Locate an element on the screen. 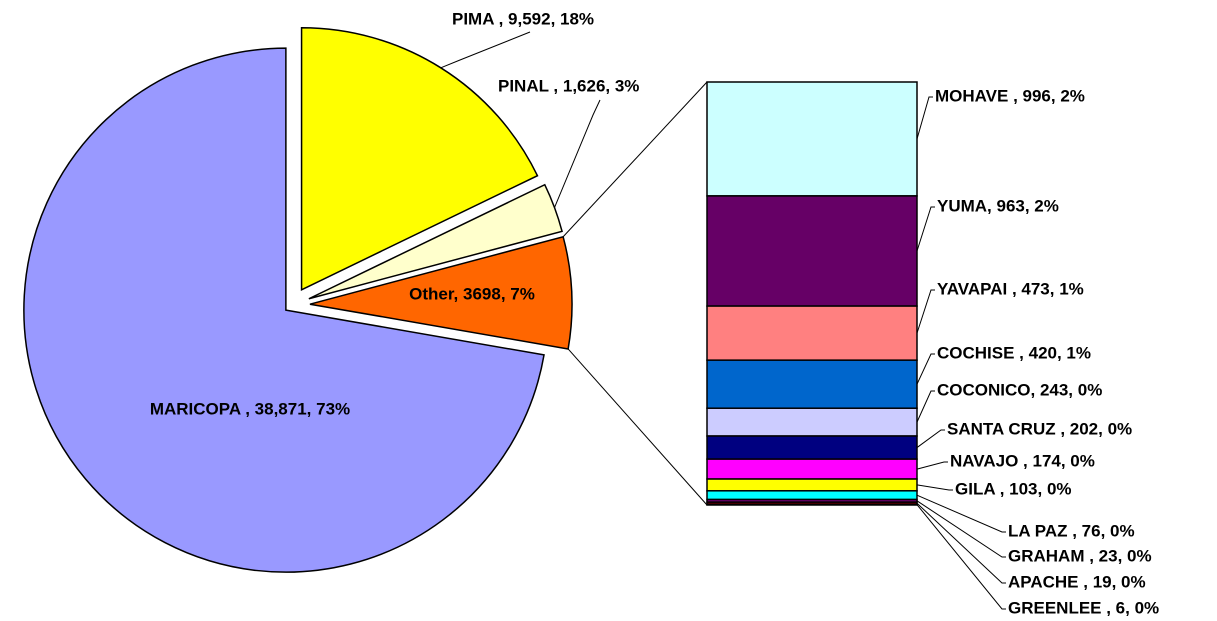 This screenshot has width=1217, height=621. data-label: GREENLEE , 6, 0% is located at coordinates (1083, 607).